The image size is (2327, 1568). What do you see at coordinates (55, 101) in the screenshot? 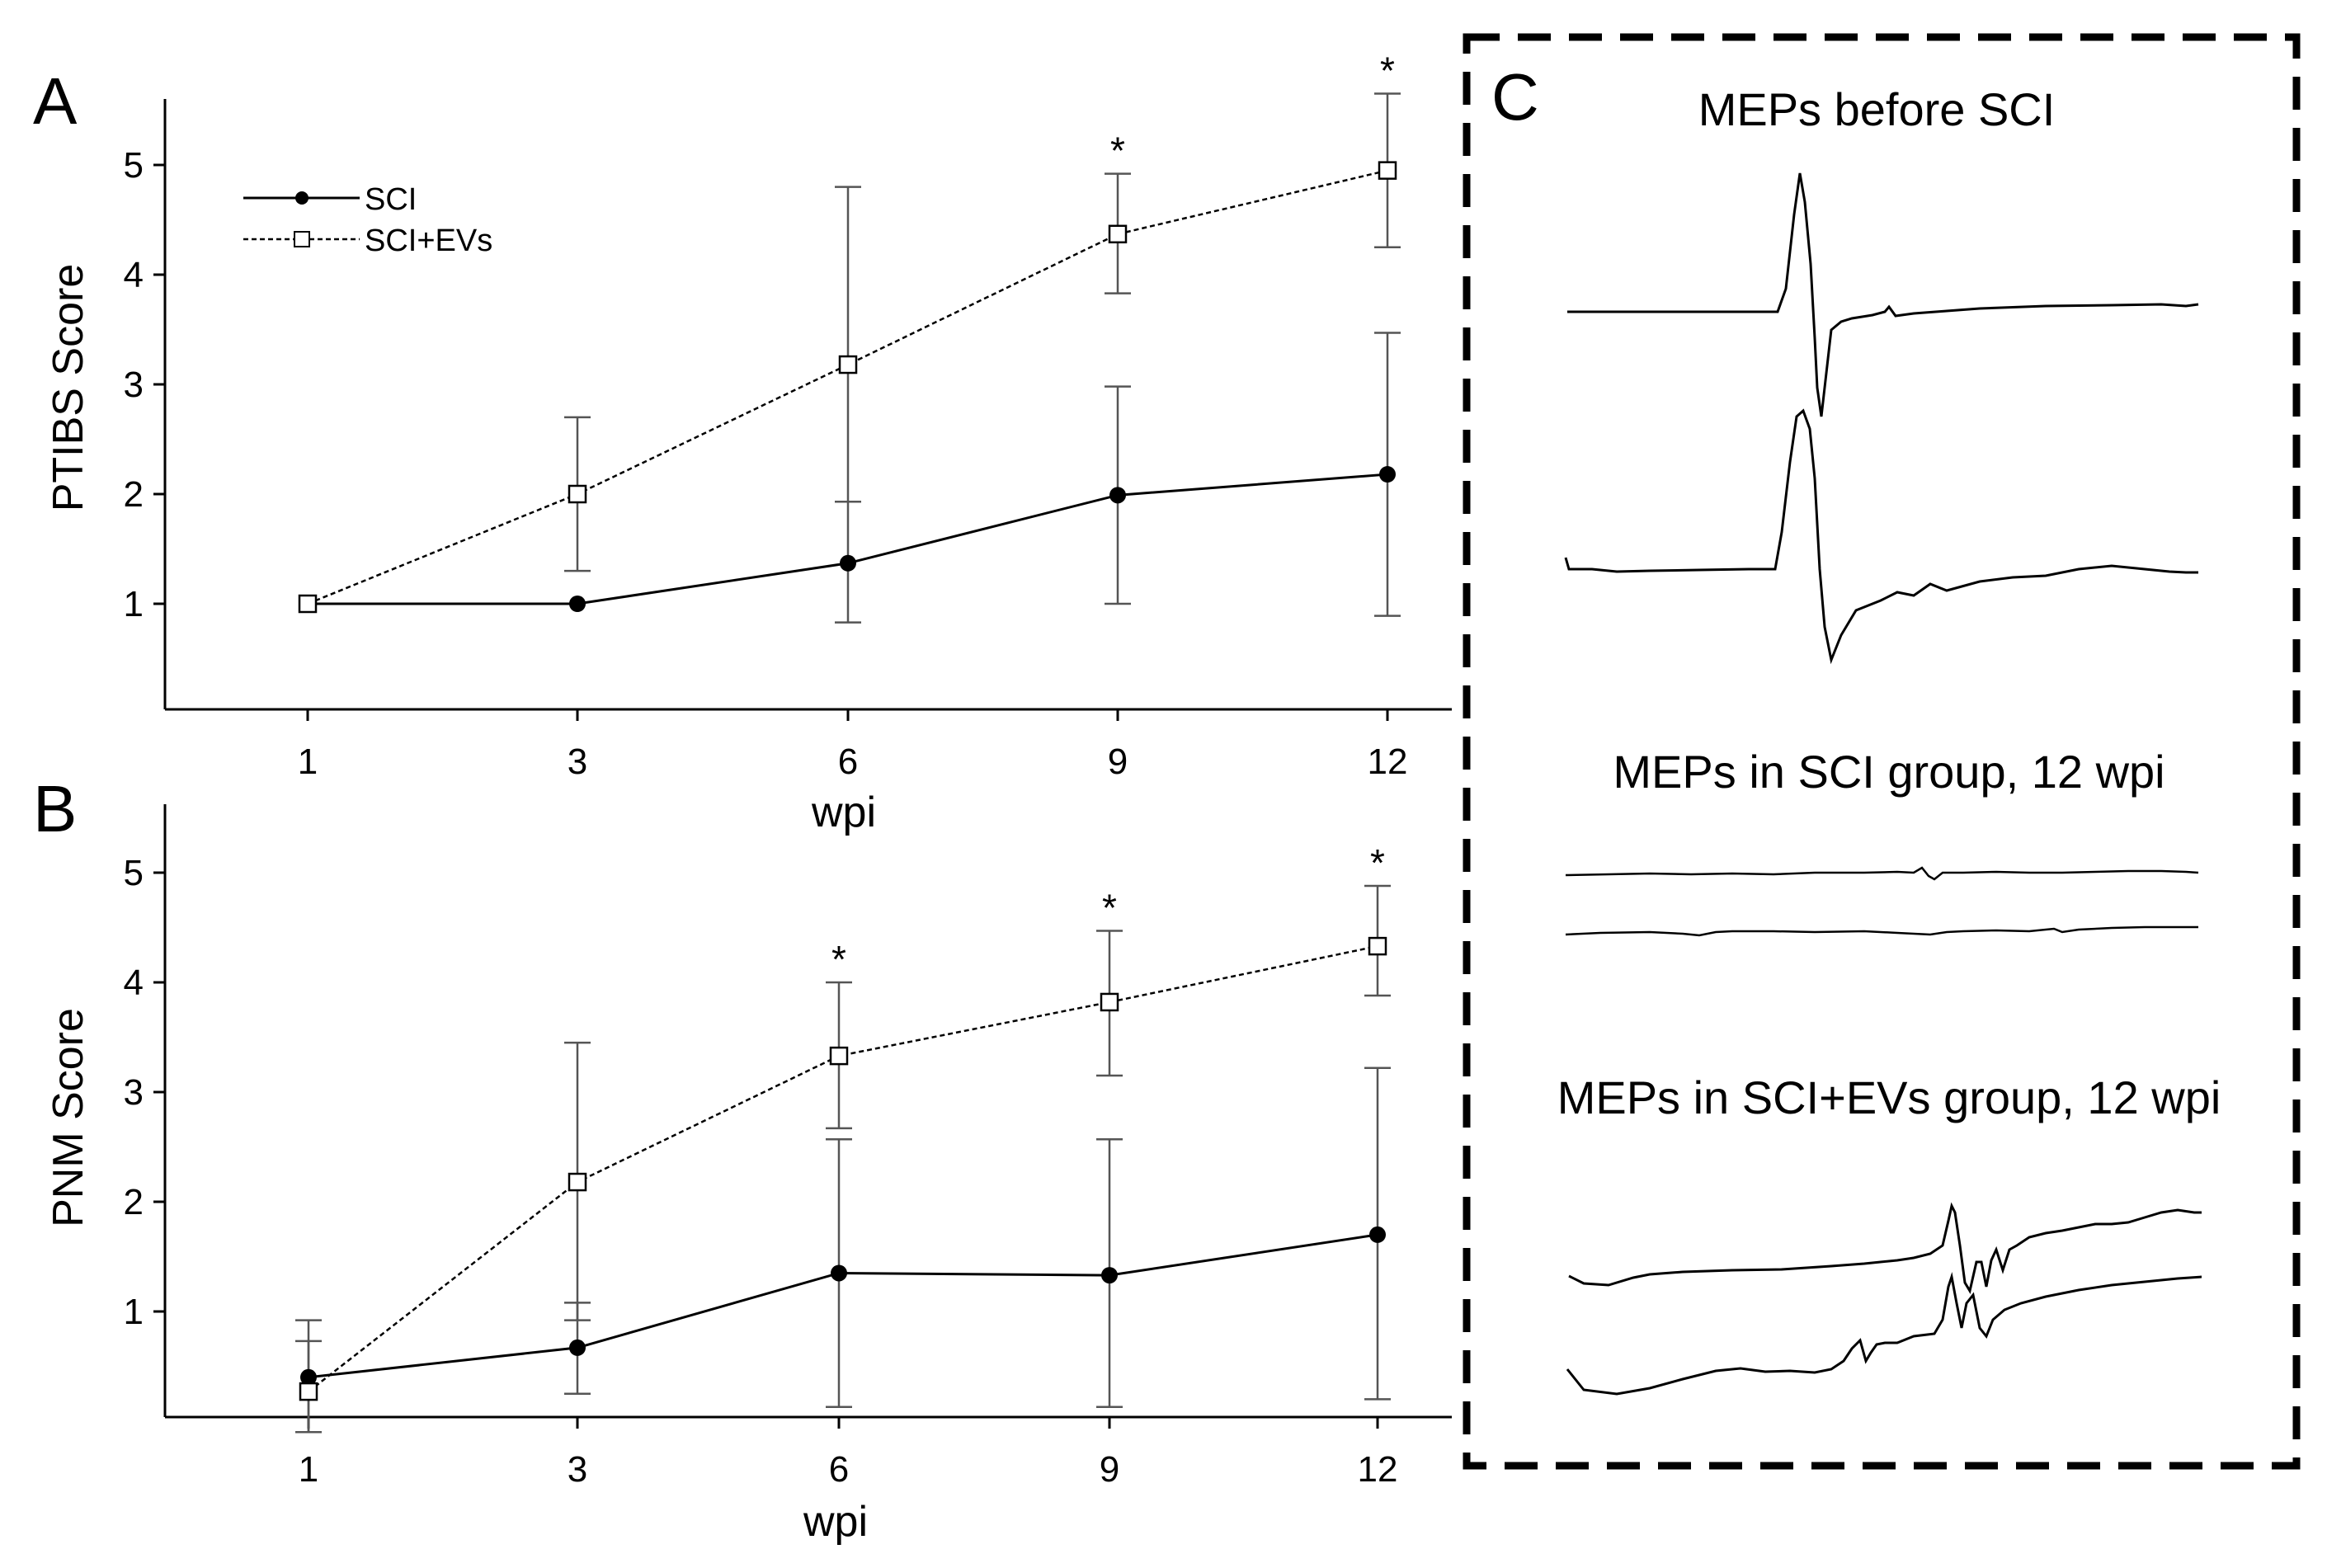
I see `panel-label-a: A` at bounding box center [55, 101].